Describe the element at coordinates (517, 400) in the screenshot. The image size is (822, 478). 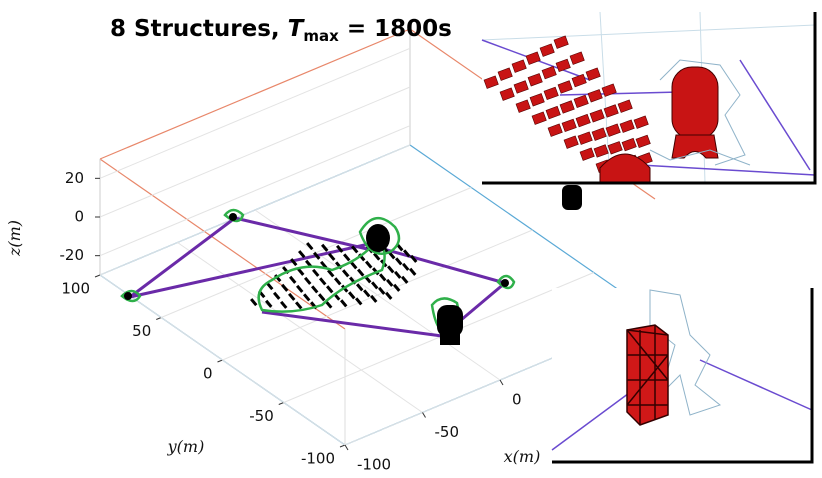
I see `x-tick-label: 0` at that location.